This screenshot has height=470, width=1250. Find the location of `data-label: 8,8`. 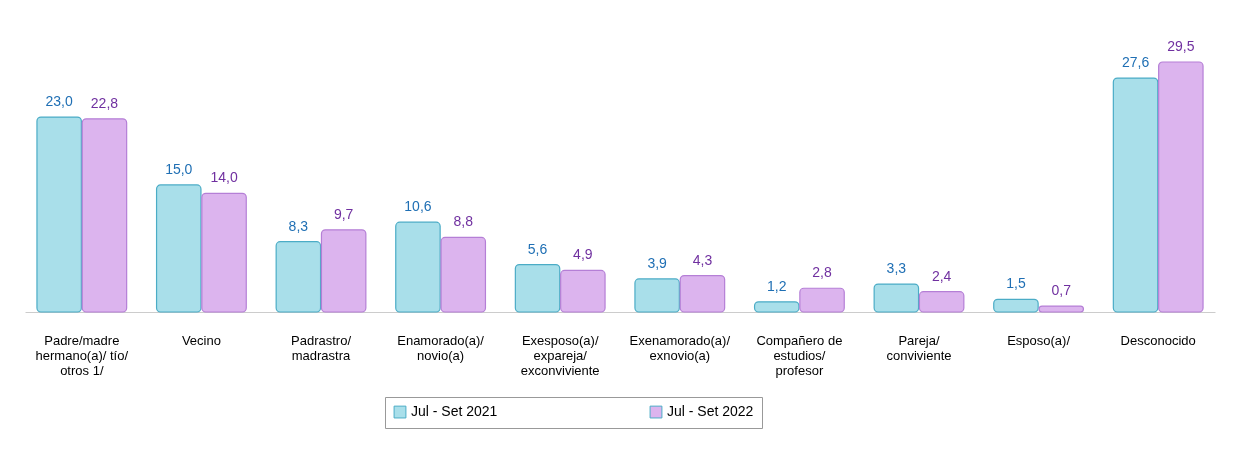

data-label: 8,8 is located at coordinates (463, 221).